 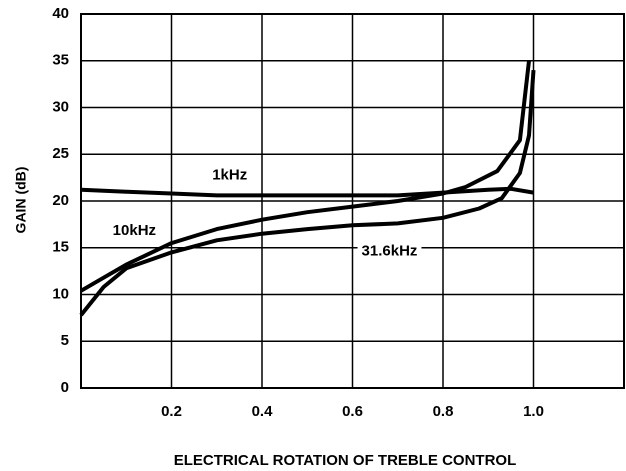 I want to click on y-tick-label: 0, so click(x=65, y=387).